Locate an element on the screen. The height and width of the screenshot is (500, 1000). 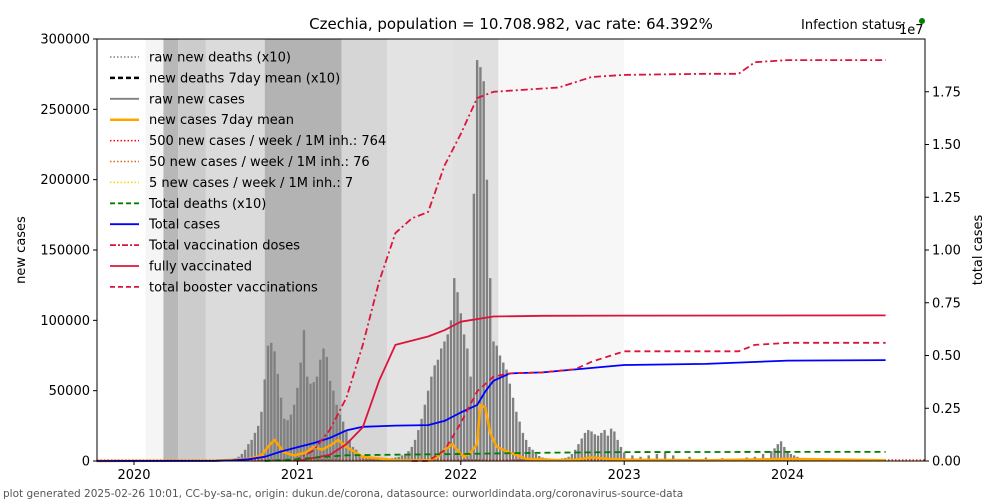
y-right-tick-label: 1.00 is located at coordinates (946, 251).